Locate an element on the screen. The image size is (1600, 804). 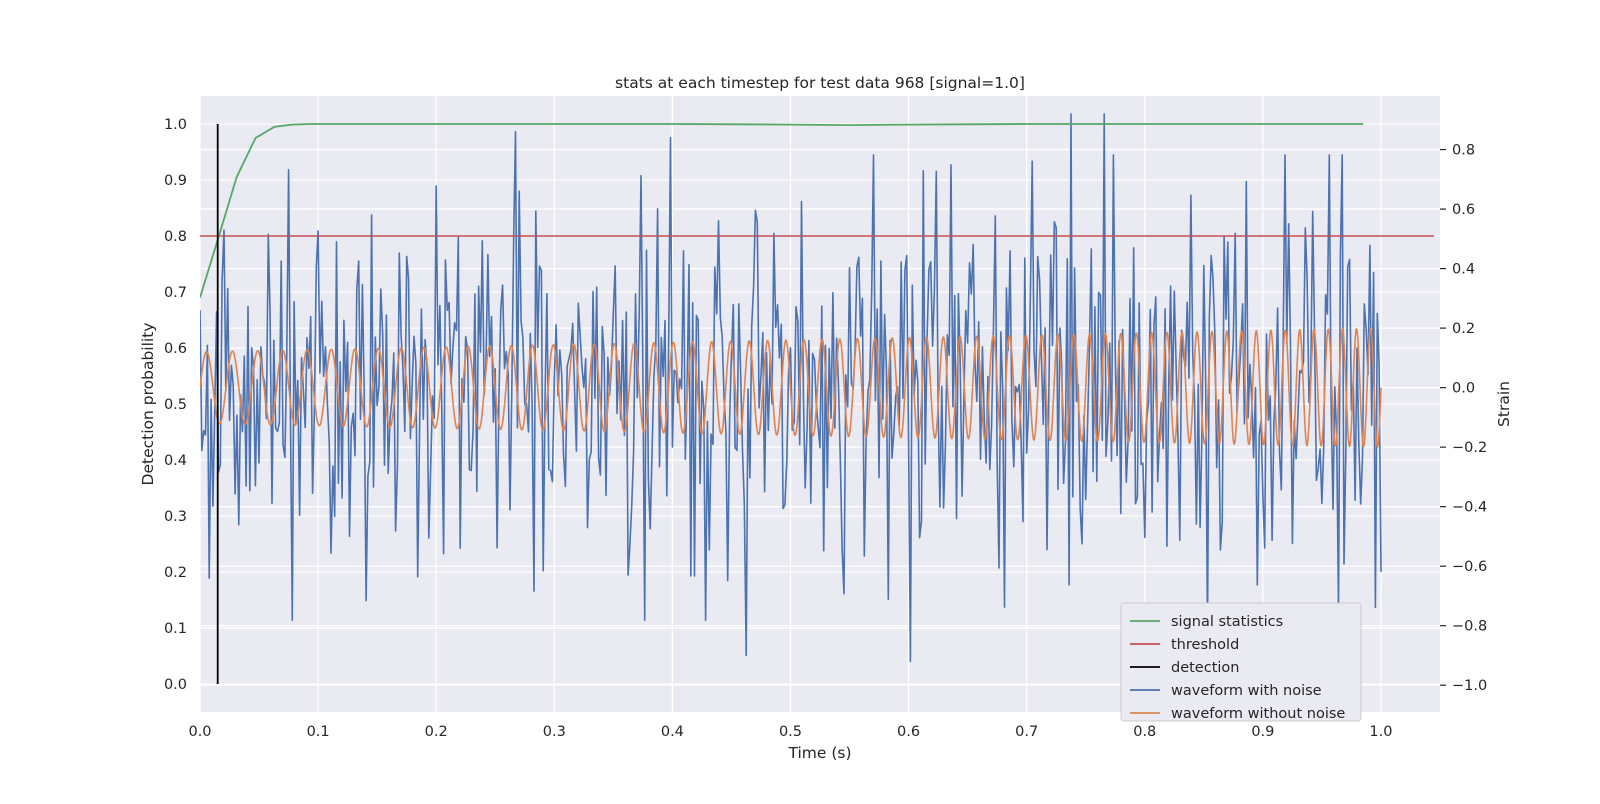
legend-label: detection is located at coordinates (1205, 668).